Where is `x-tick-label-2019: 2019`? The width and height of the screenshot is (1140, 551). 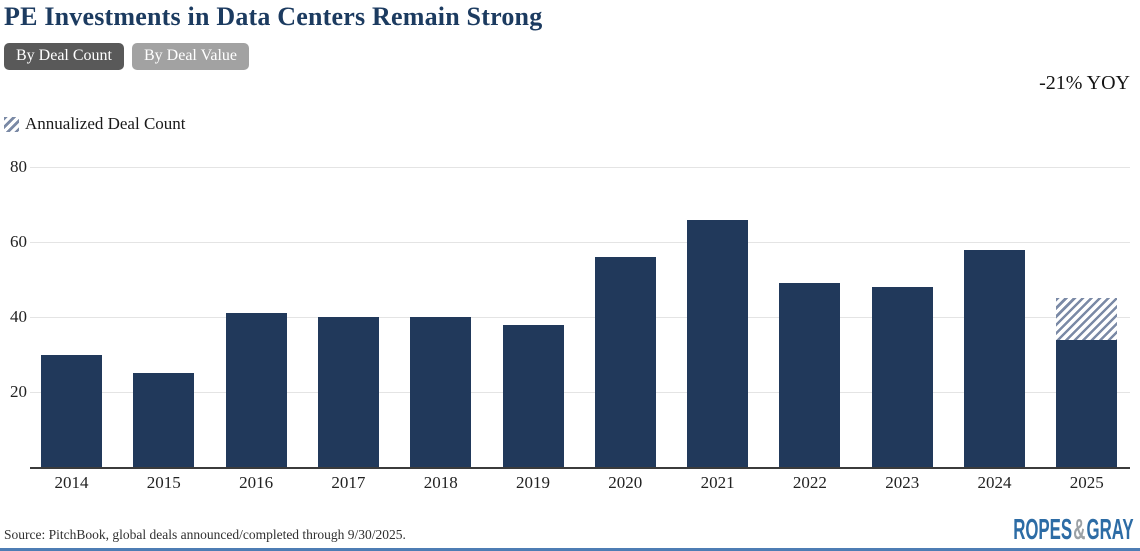 x-tick-label-2019: 2019 is located at coordinates (533, 482).